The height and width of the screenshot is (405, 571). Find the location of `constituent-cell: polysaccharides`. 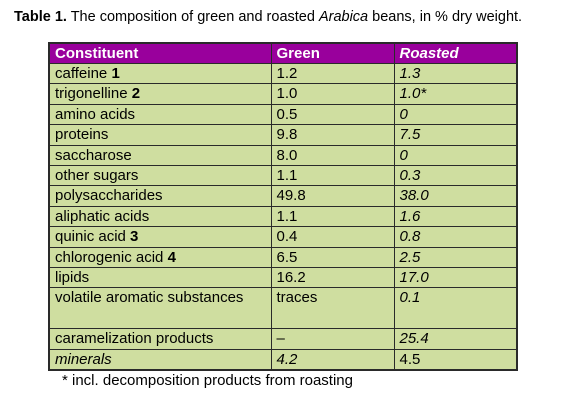

constituent-cell: polysaccharides is located at coordinates (160, 196).